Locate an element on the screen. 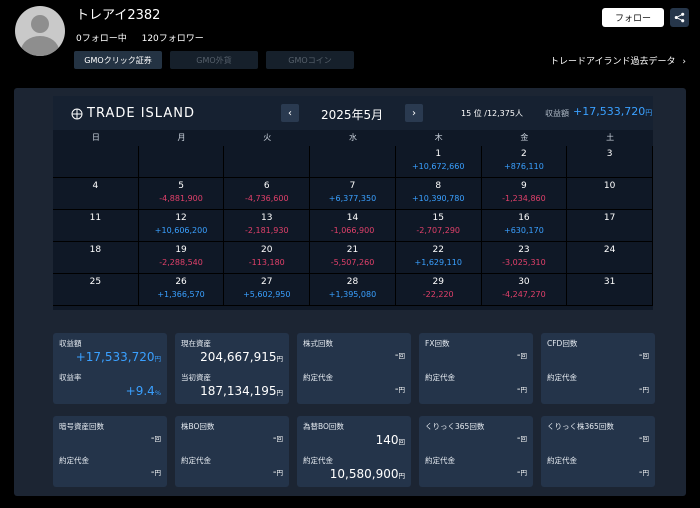 The width and height of the screenshot is (700, 508). weekday-label: 木 is located at coordinates (438, 137).